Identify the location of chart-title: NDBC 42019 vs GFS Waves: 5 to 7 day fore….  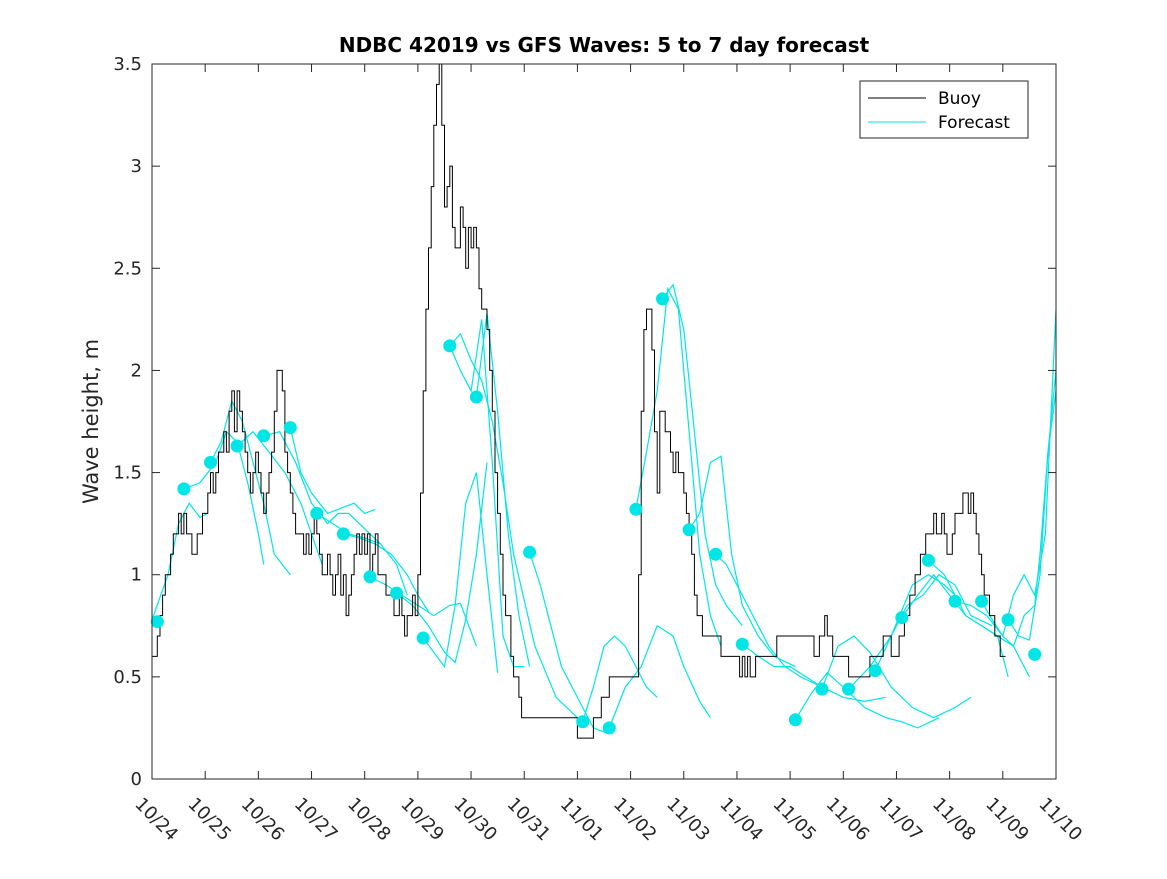
(604, 45).